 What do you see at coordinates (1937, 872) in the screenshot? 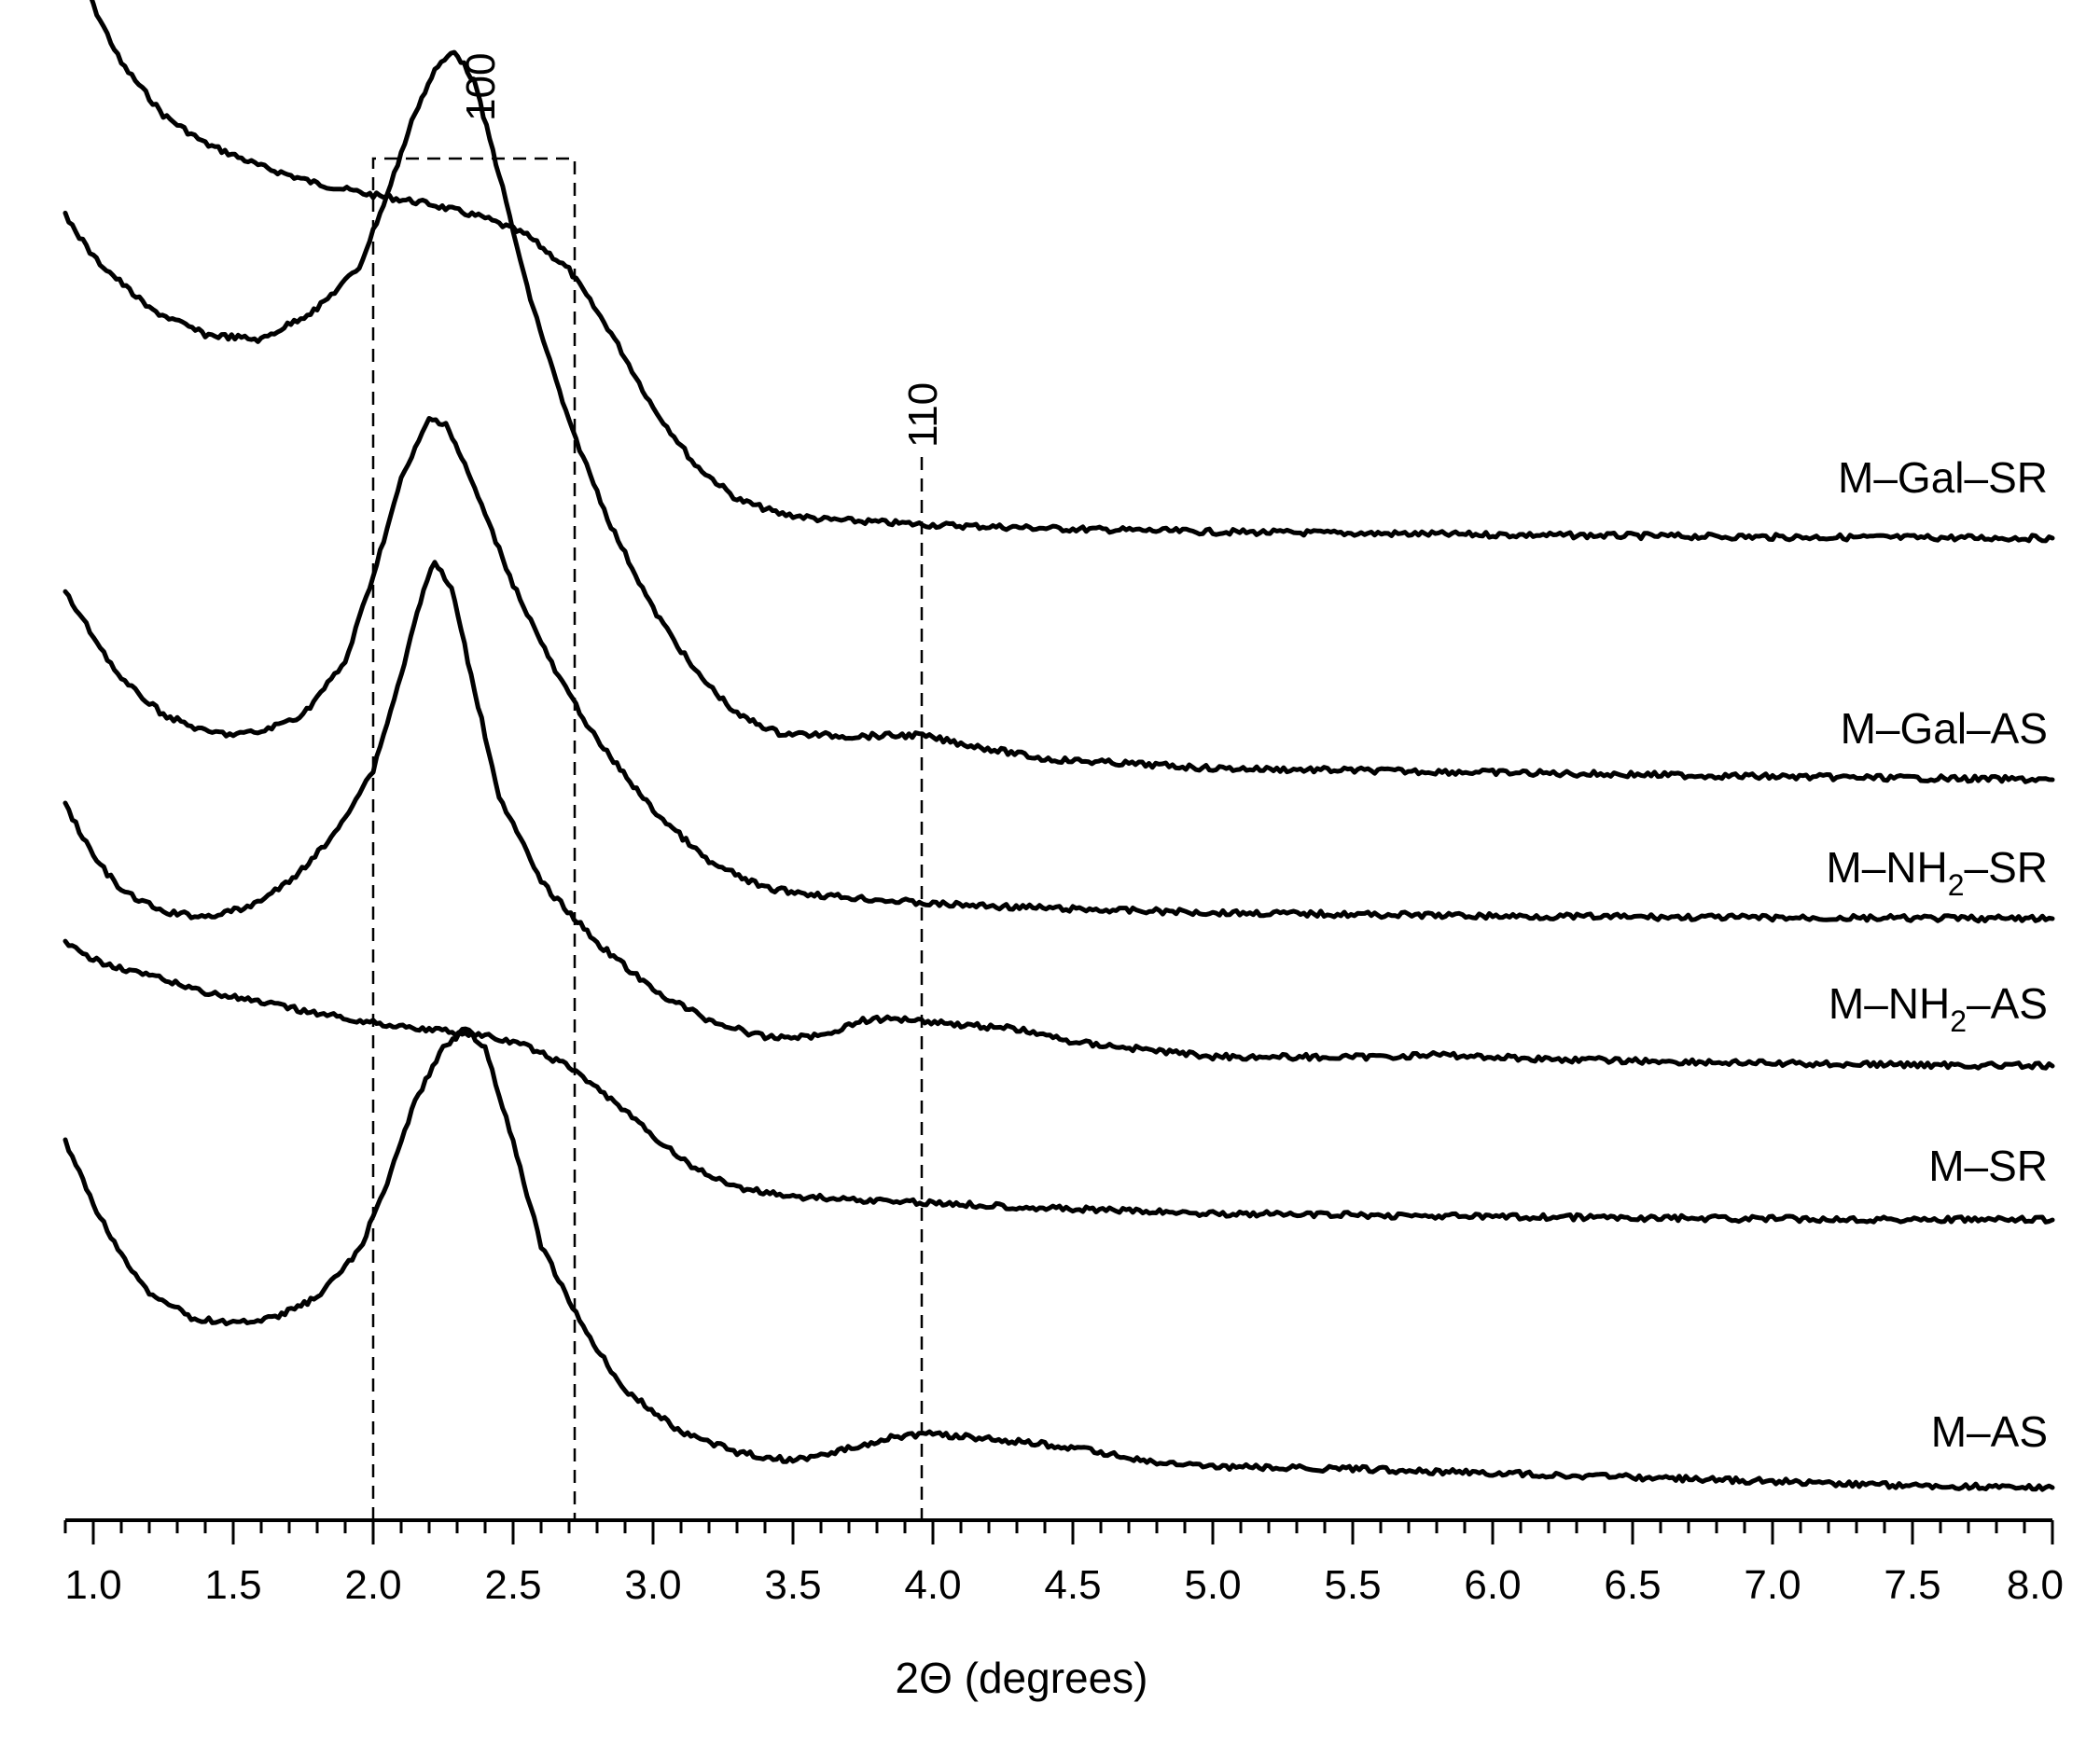
I see `series-label: M–NH2–SR` at bounding box center [1937, 872].